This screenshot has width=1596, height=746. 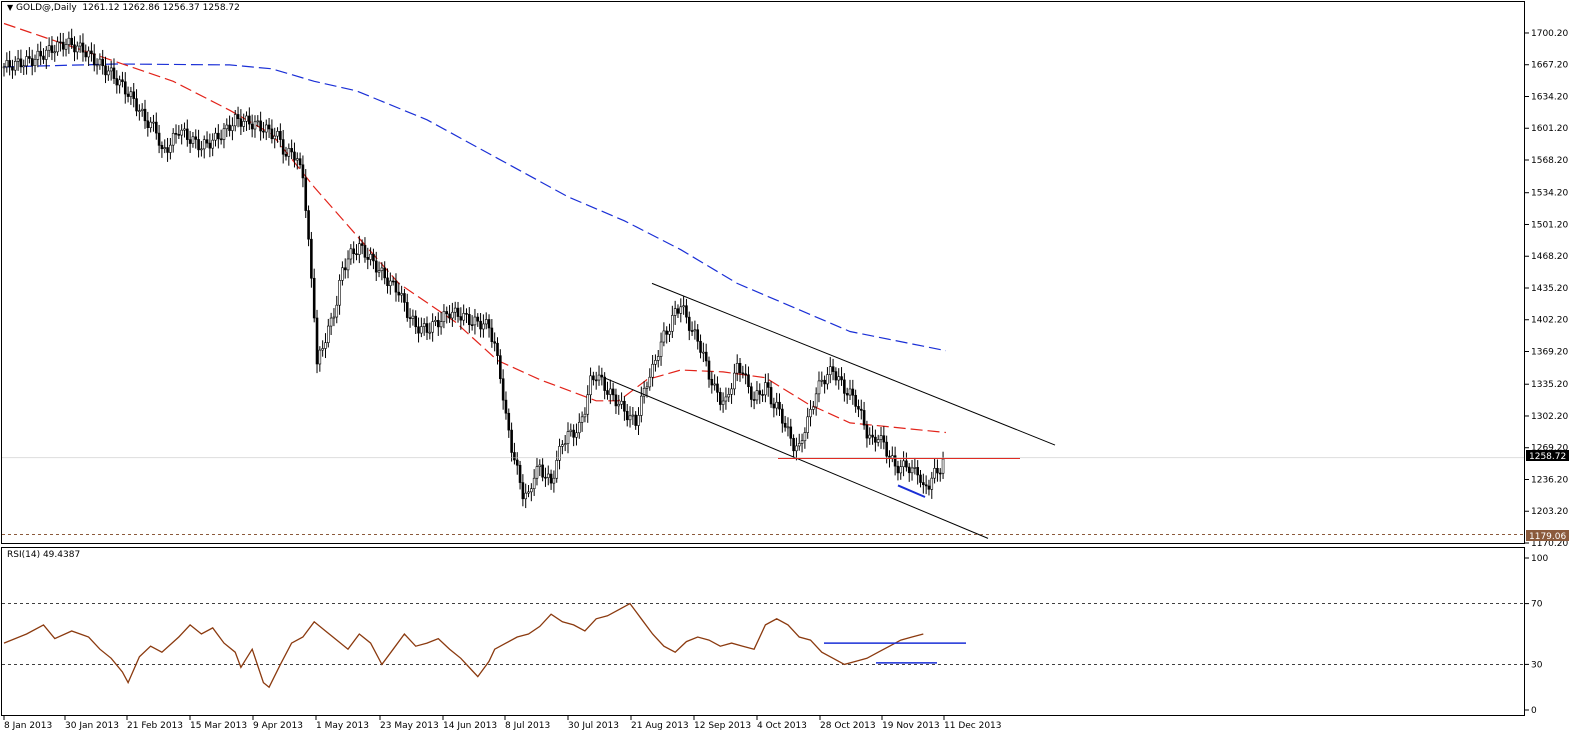 What do you see at coordinates (911, 726) in the screenshot?
I see `date-tick-label: 19 Nov 2013` at bounding box center [911, 726].